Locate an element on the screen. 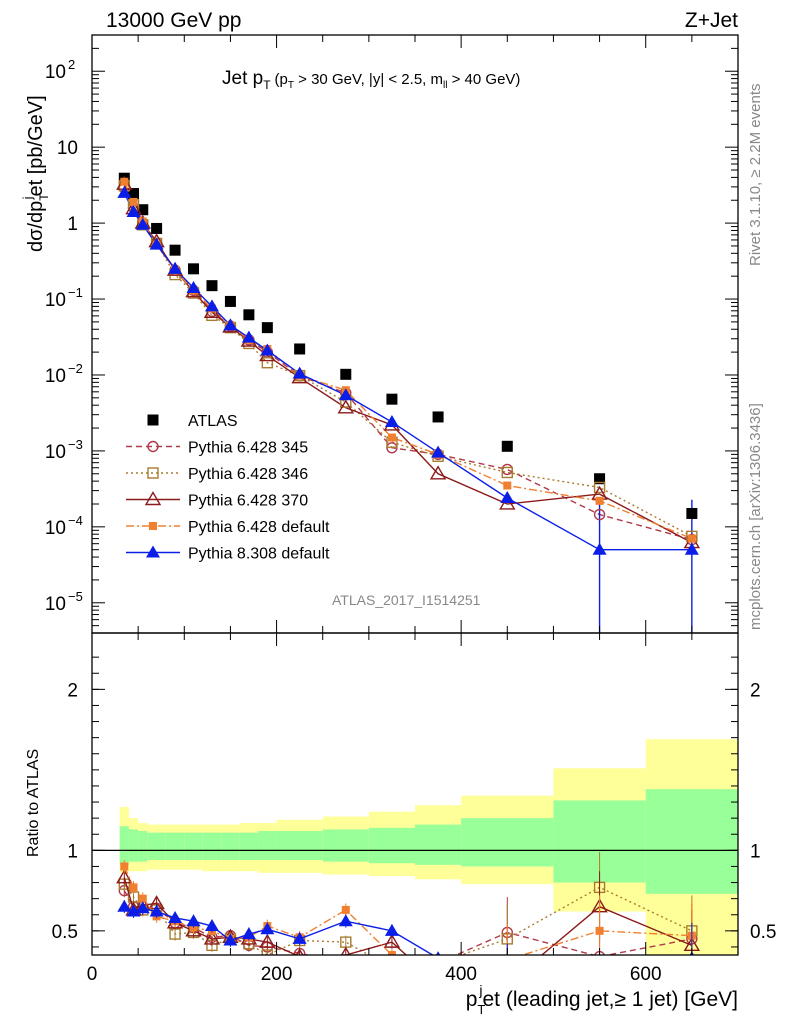  title-paren-open: (p is located at coordinates (281, 79).